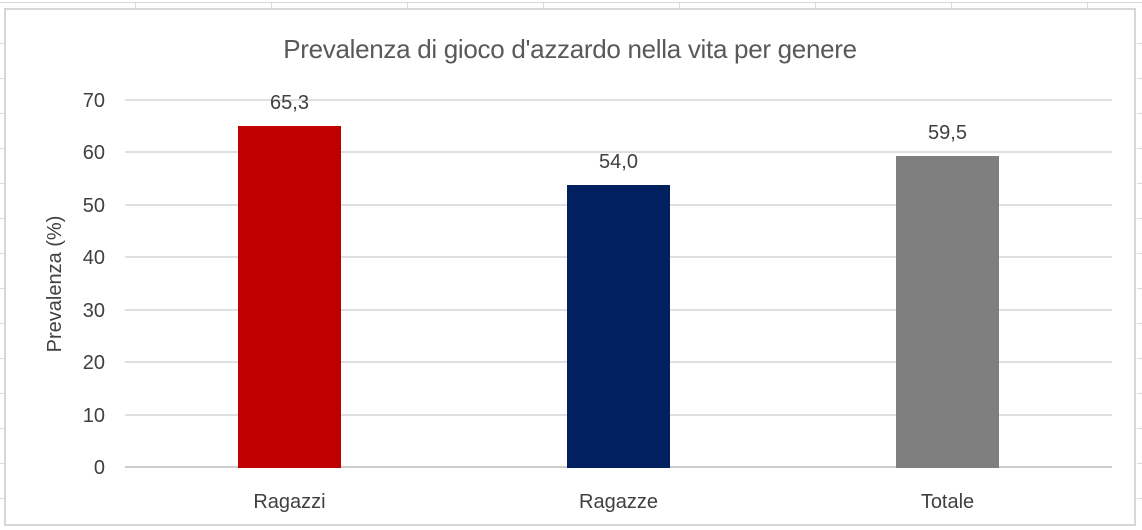 This screenshot has height=530, width=1142. I want to click on y-tick-label: 70, so click(93, 101).